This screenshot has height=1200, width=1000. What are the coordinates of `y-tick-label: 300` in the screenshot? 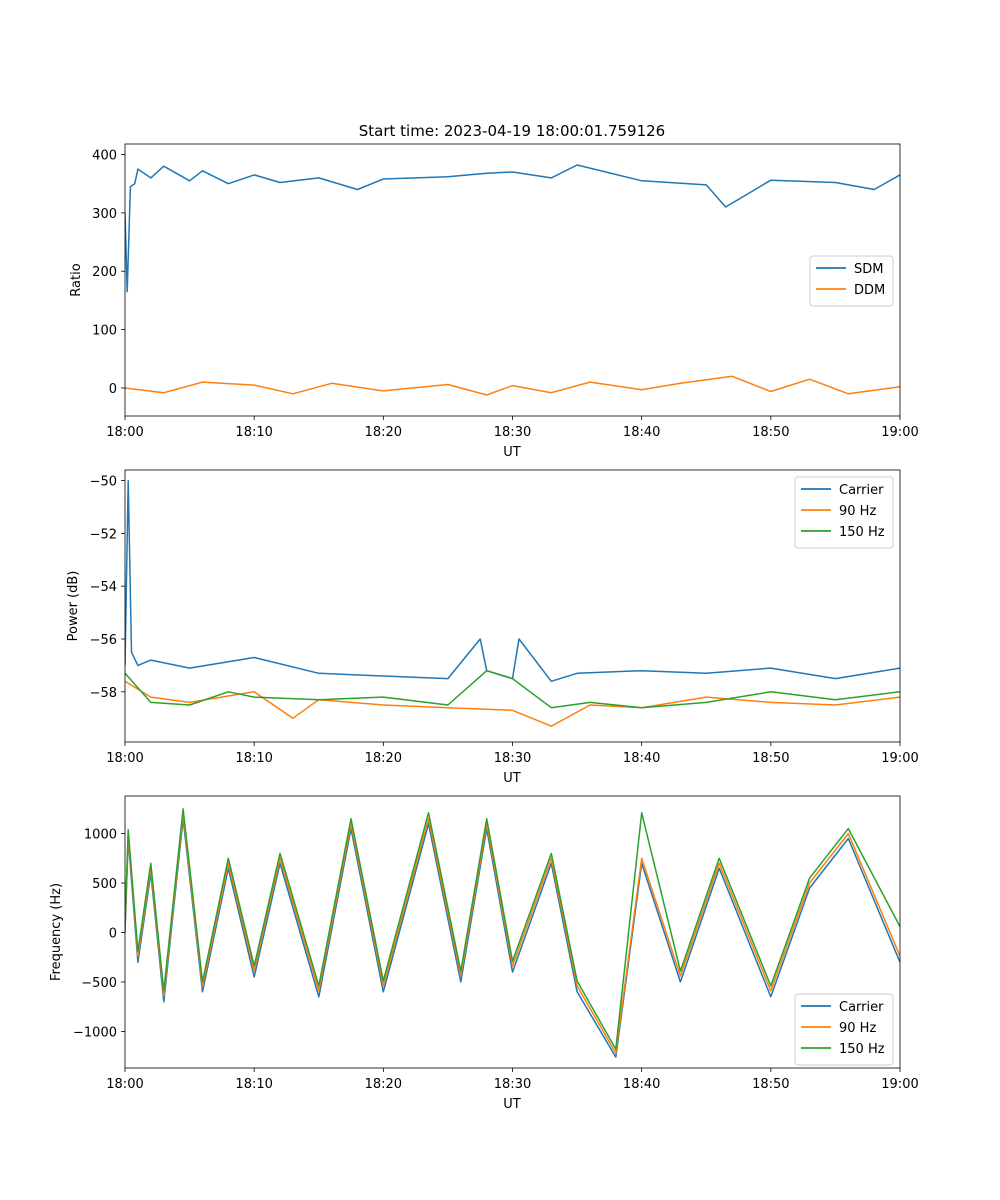 It's located at (104, 214).